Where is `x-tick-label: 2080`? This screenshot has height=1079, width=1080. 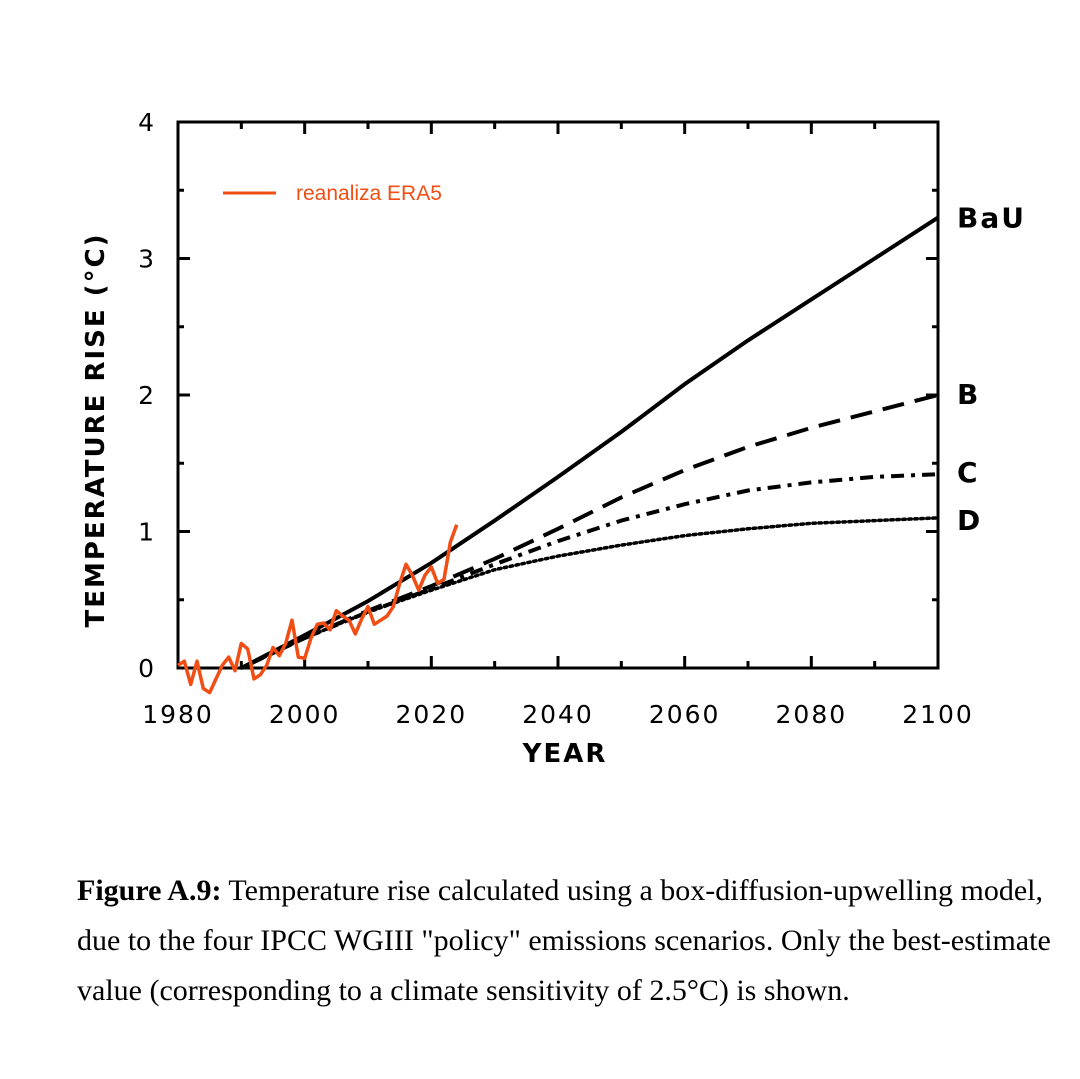 x-tick-label: 2080 is located at coordinates (812, 714).